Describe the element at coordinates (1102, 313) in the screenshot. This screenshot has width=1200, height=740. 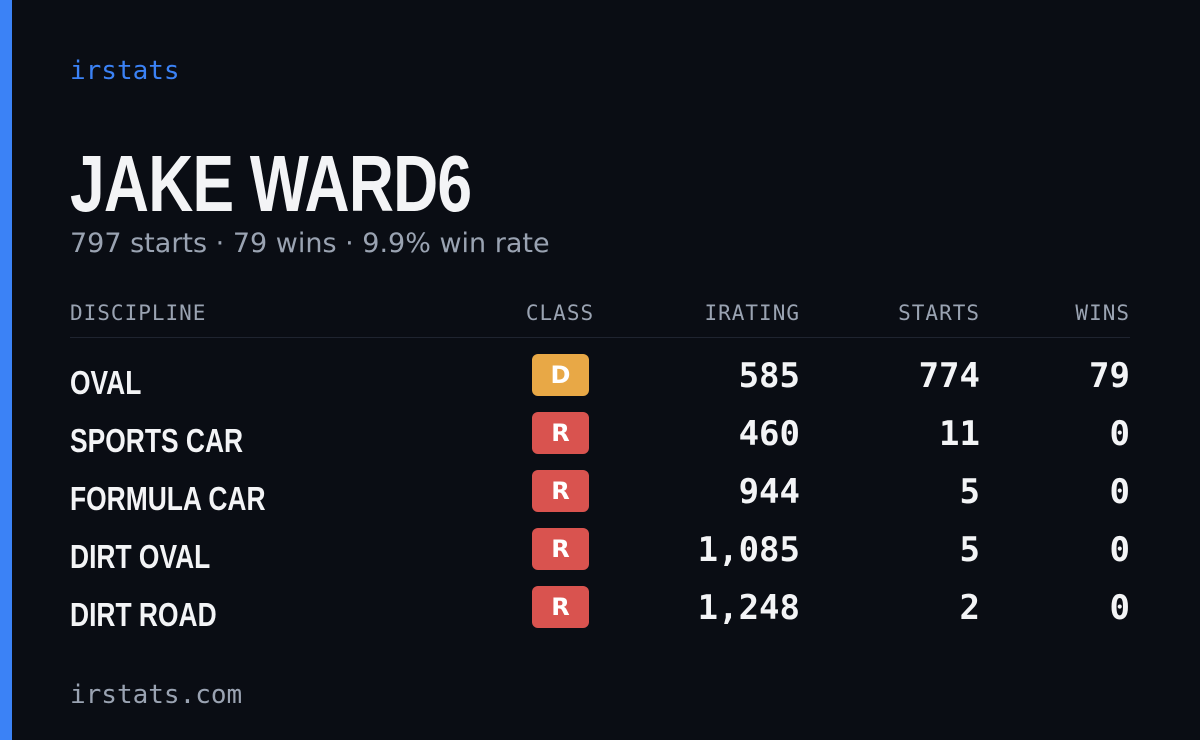
I see `column-header: WINS` at that location.